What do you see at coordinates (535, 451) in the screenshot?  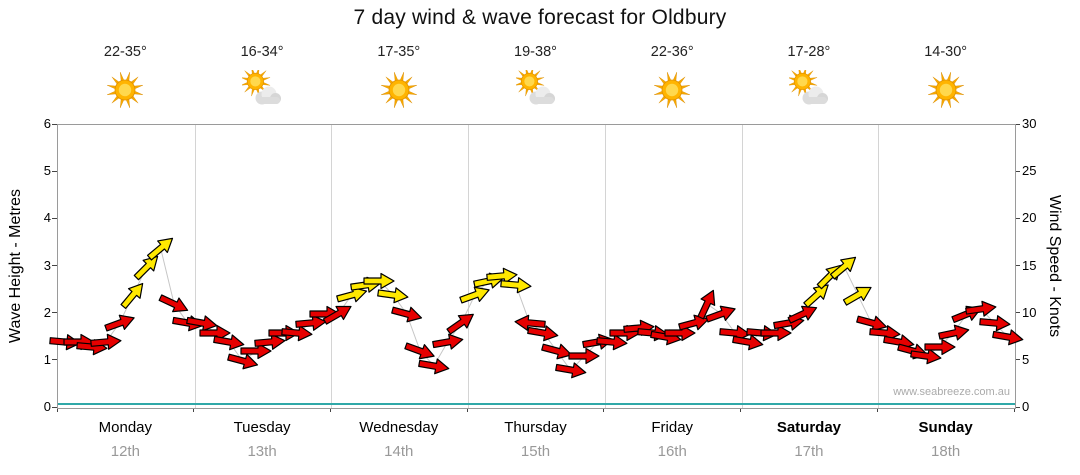 I see `day-date: 15th` at bounding box center [535, 451].